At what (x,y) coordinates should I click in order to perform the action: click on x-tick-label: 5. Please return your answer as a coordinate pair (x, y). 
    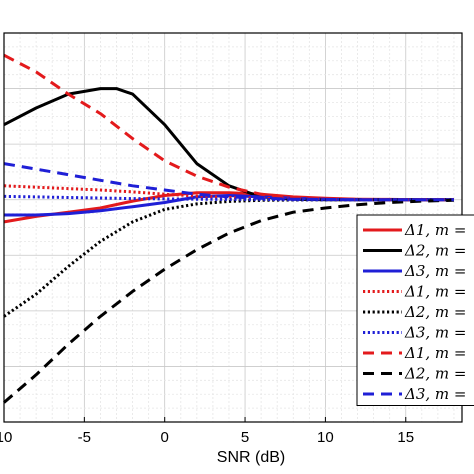
    Looking at the image, I should click on (245, 437).